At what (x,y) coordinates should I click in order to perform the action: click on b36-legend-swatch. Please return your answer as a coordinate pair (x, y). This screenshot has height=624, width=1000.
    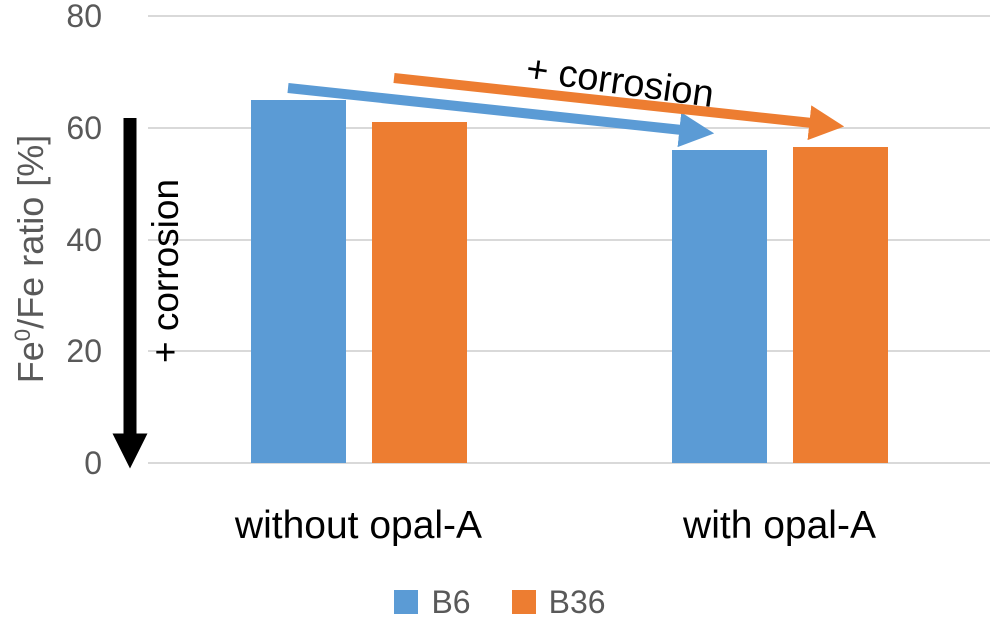
    Looking at the image, I should click on (523, 602).